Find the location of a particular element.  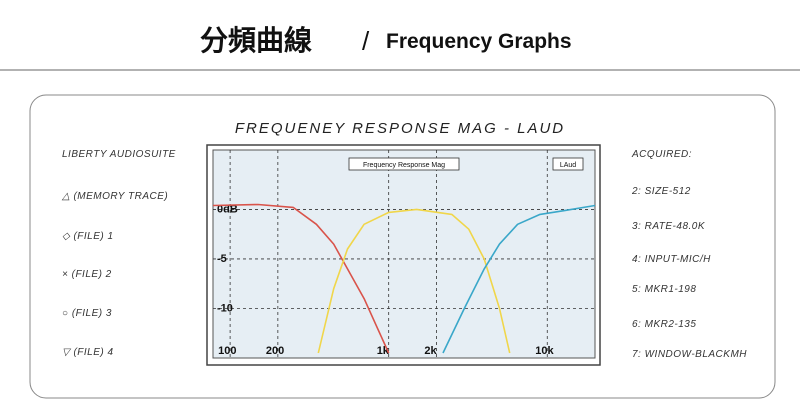

y-tick-label: 0dB is located at coordinates (227, 209).